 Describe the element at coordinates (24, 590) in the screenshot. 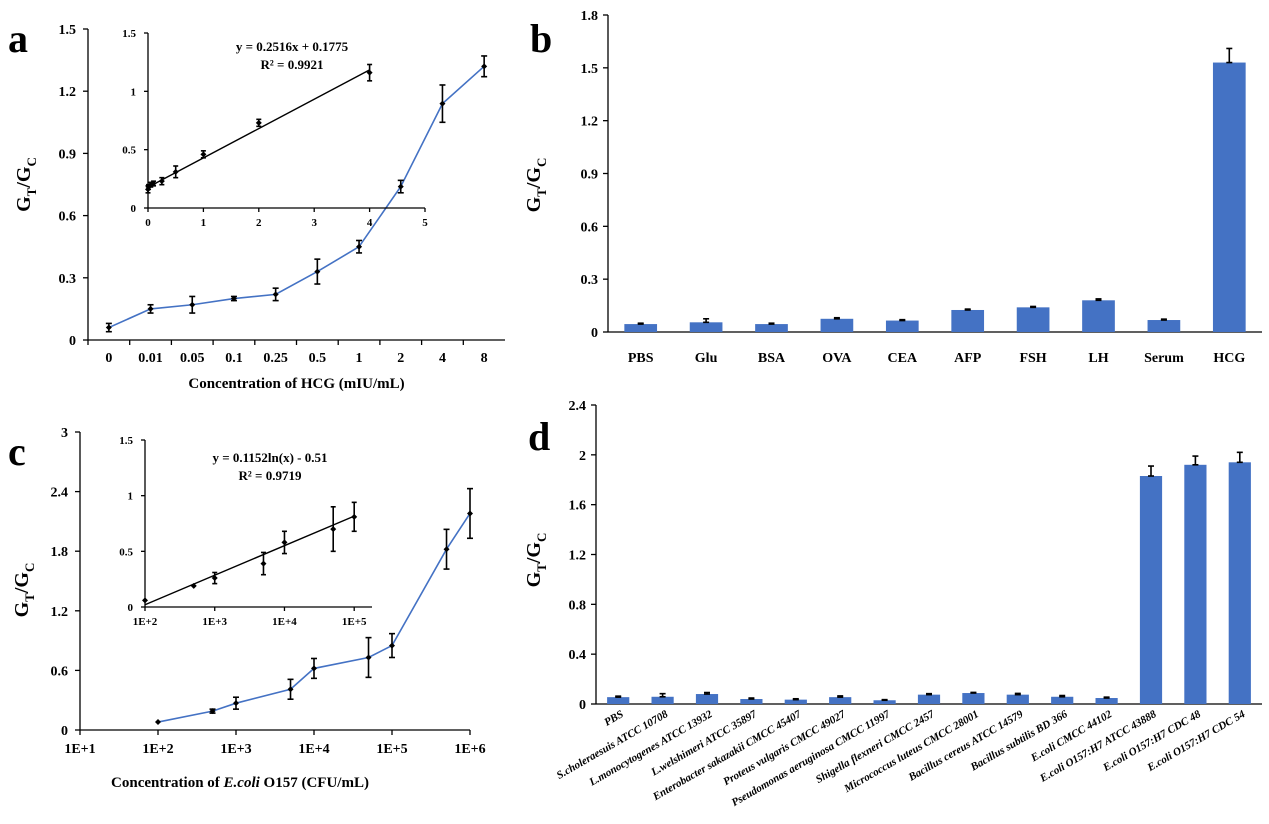

I see `c-y-title: GT/GC` at that location.